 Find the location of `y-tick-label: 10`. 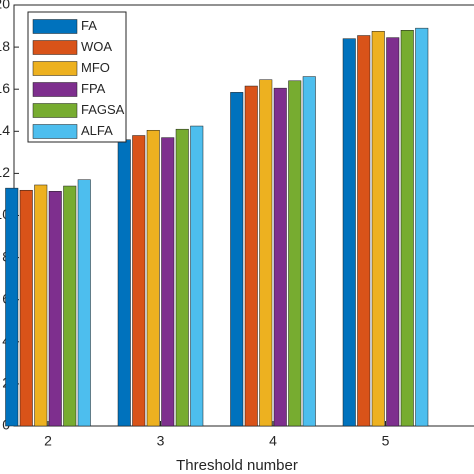

y-tick-label: 10 is located at coordinates (5, 214).